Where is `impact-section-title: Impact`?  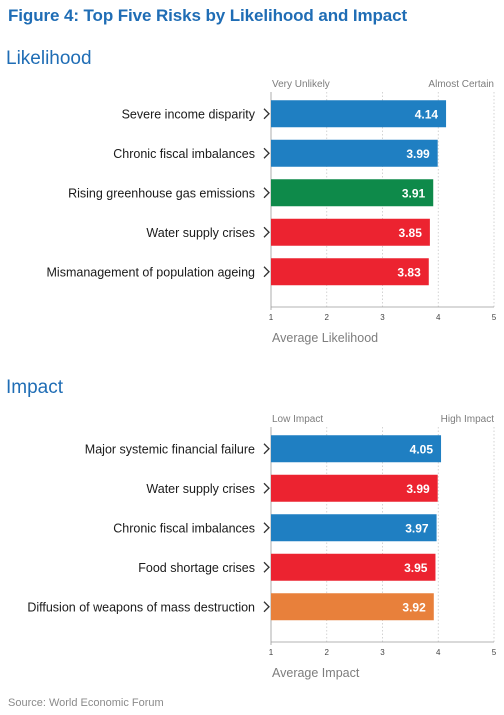
impact-section-title: Impact is located at coordinates (35, 387).